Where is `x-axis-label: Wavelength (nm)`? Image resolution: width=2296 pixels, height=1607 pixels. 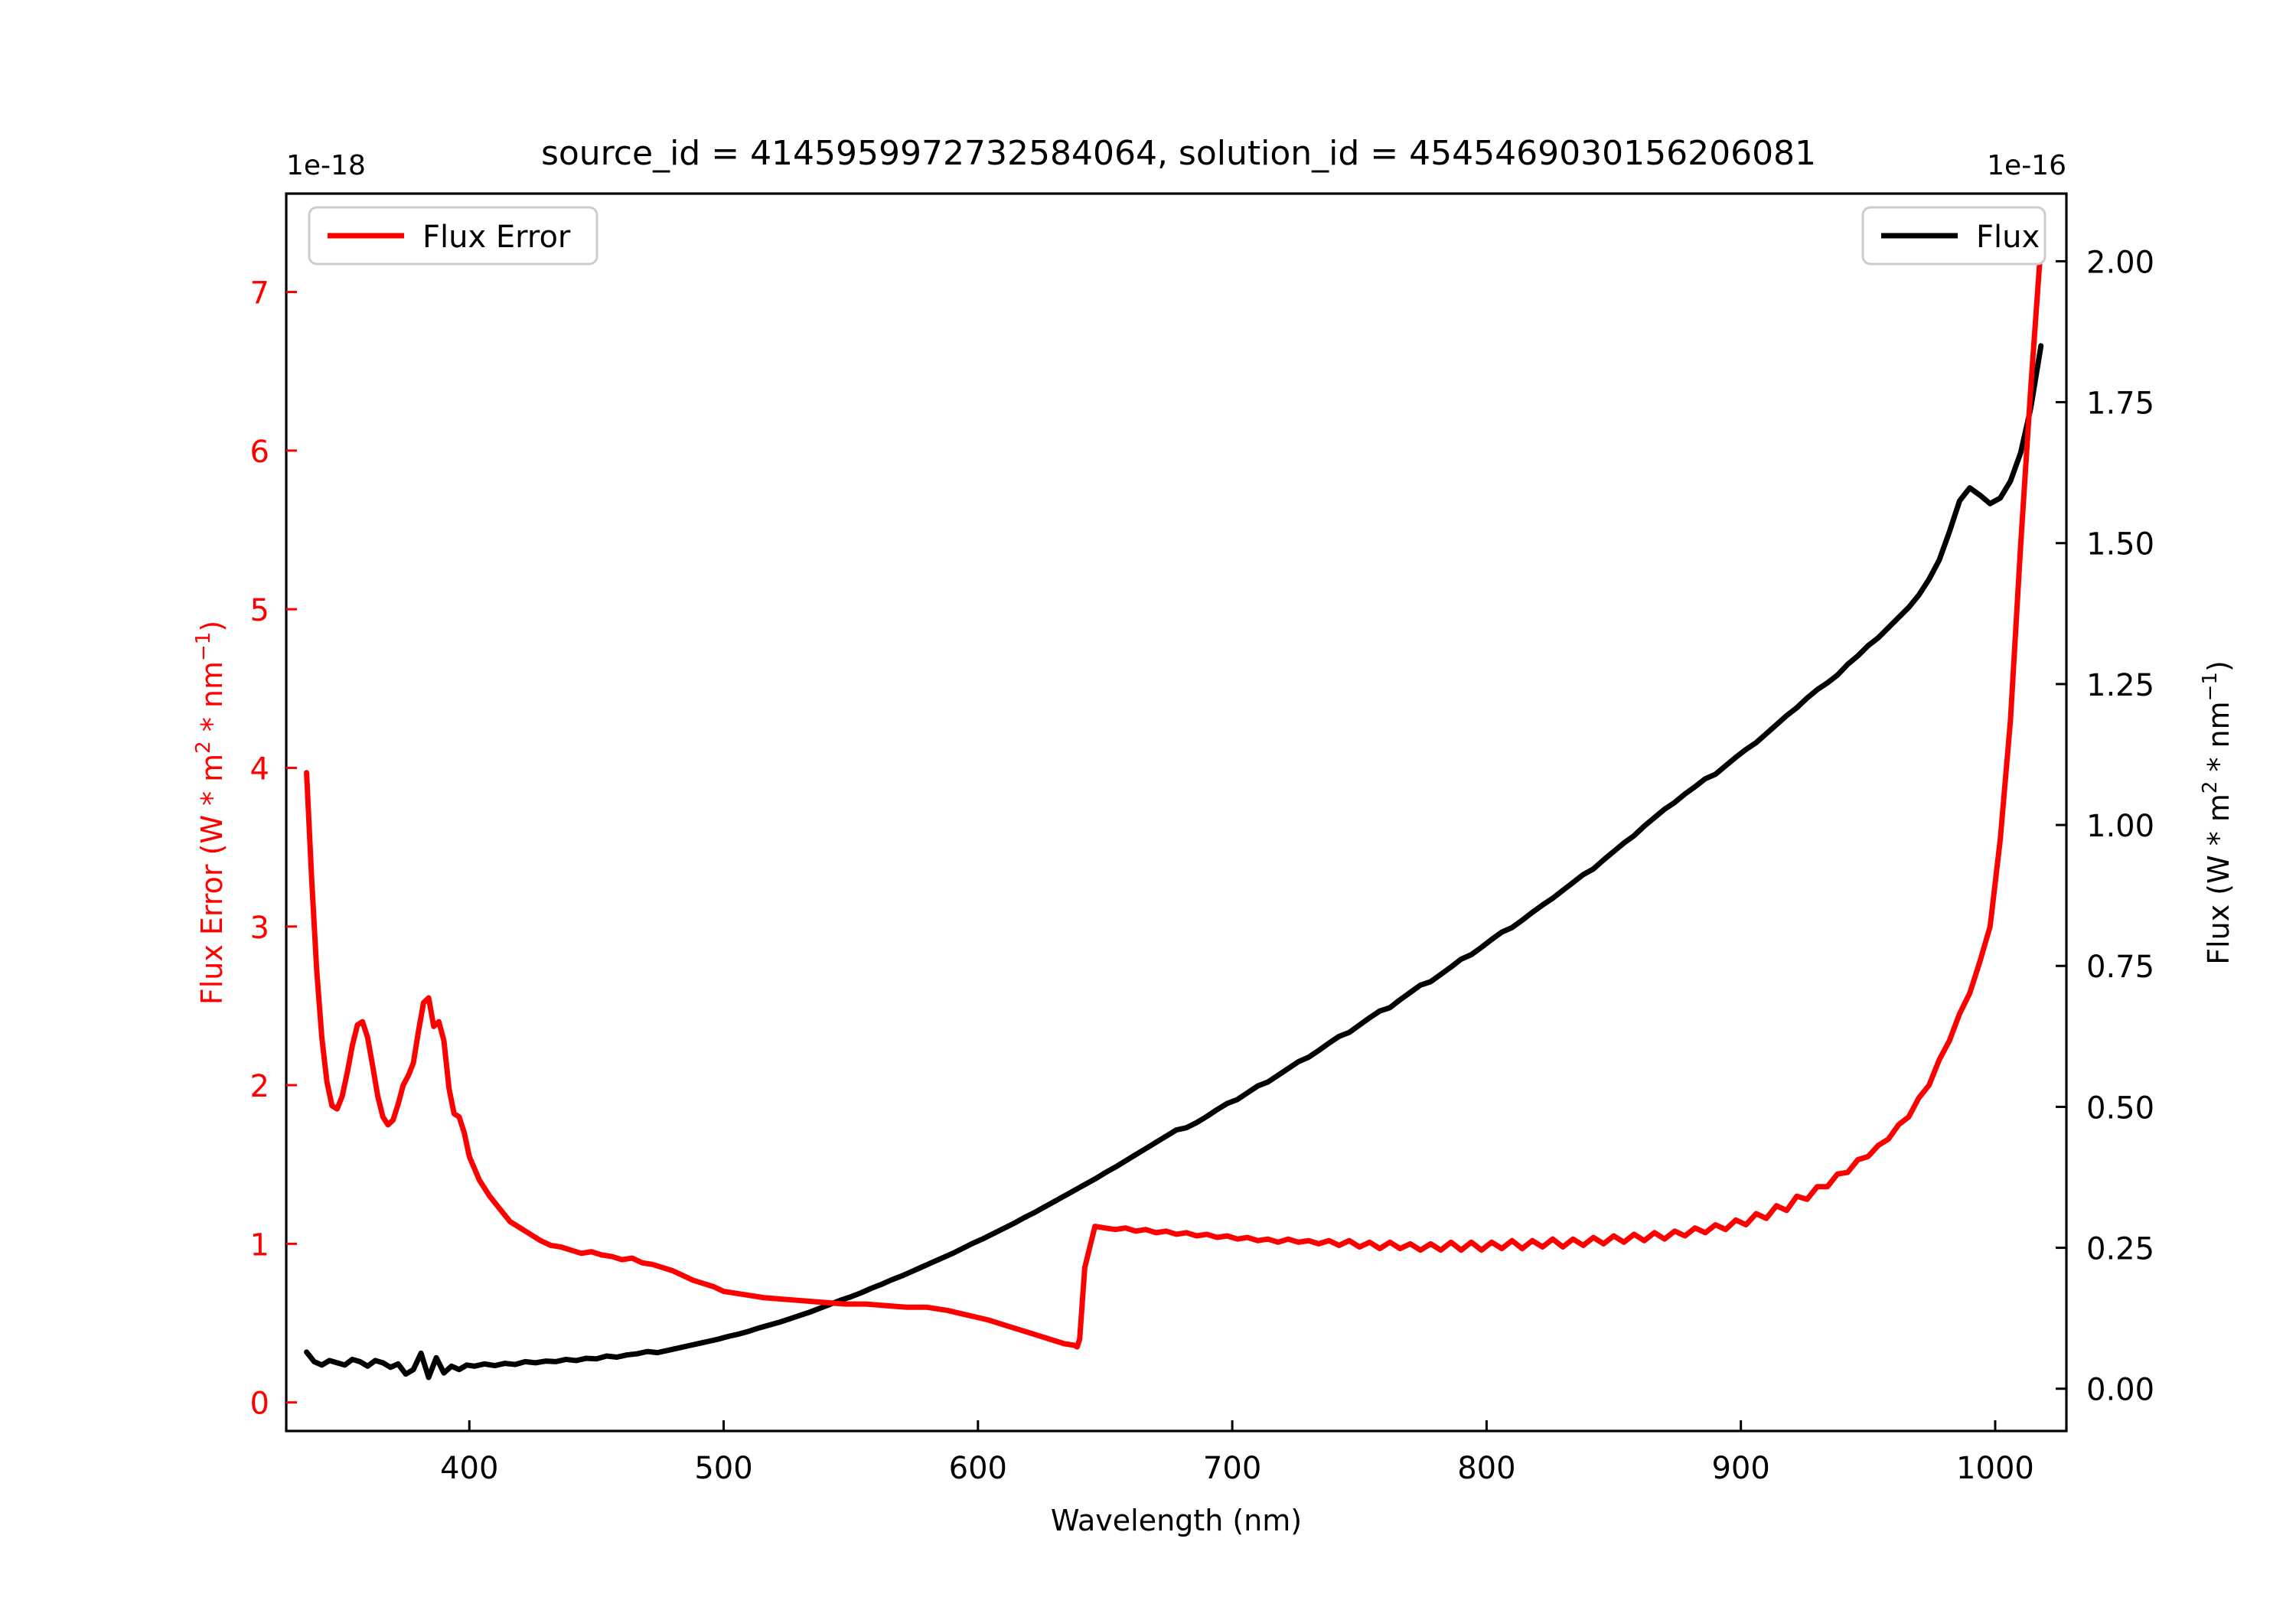 x-axis-label: Wavelength (nm) is located at coordinates (1176, 1520).